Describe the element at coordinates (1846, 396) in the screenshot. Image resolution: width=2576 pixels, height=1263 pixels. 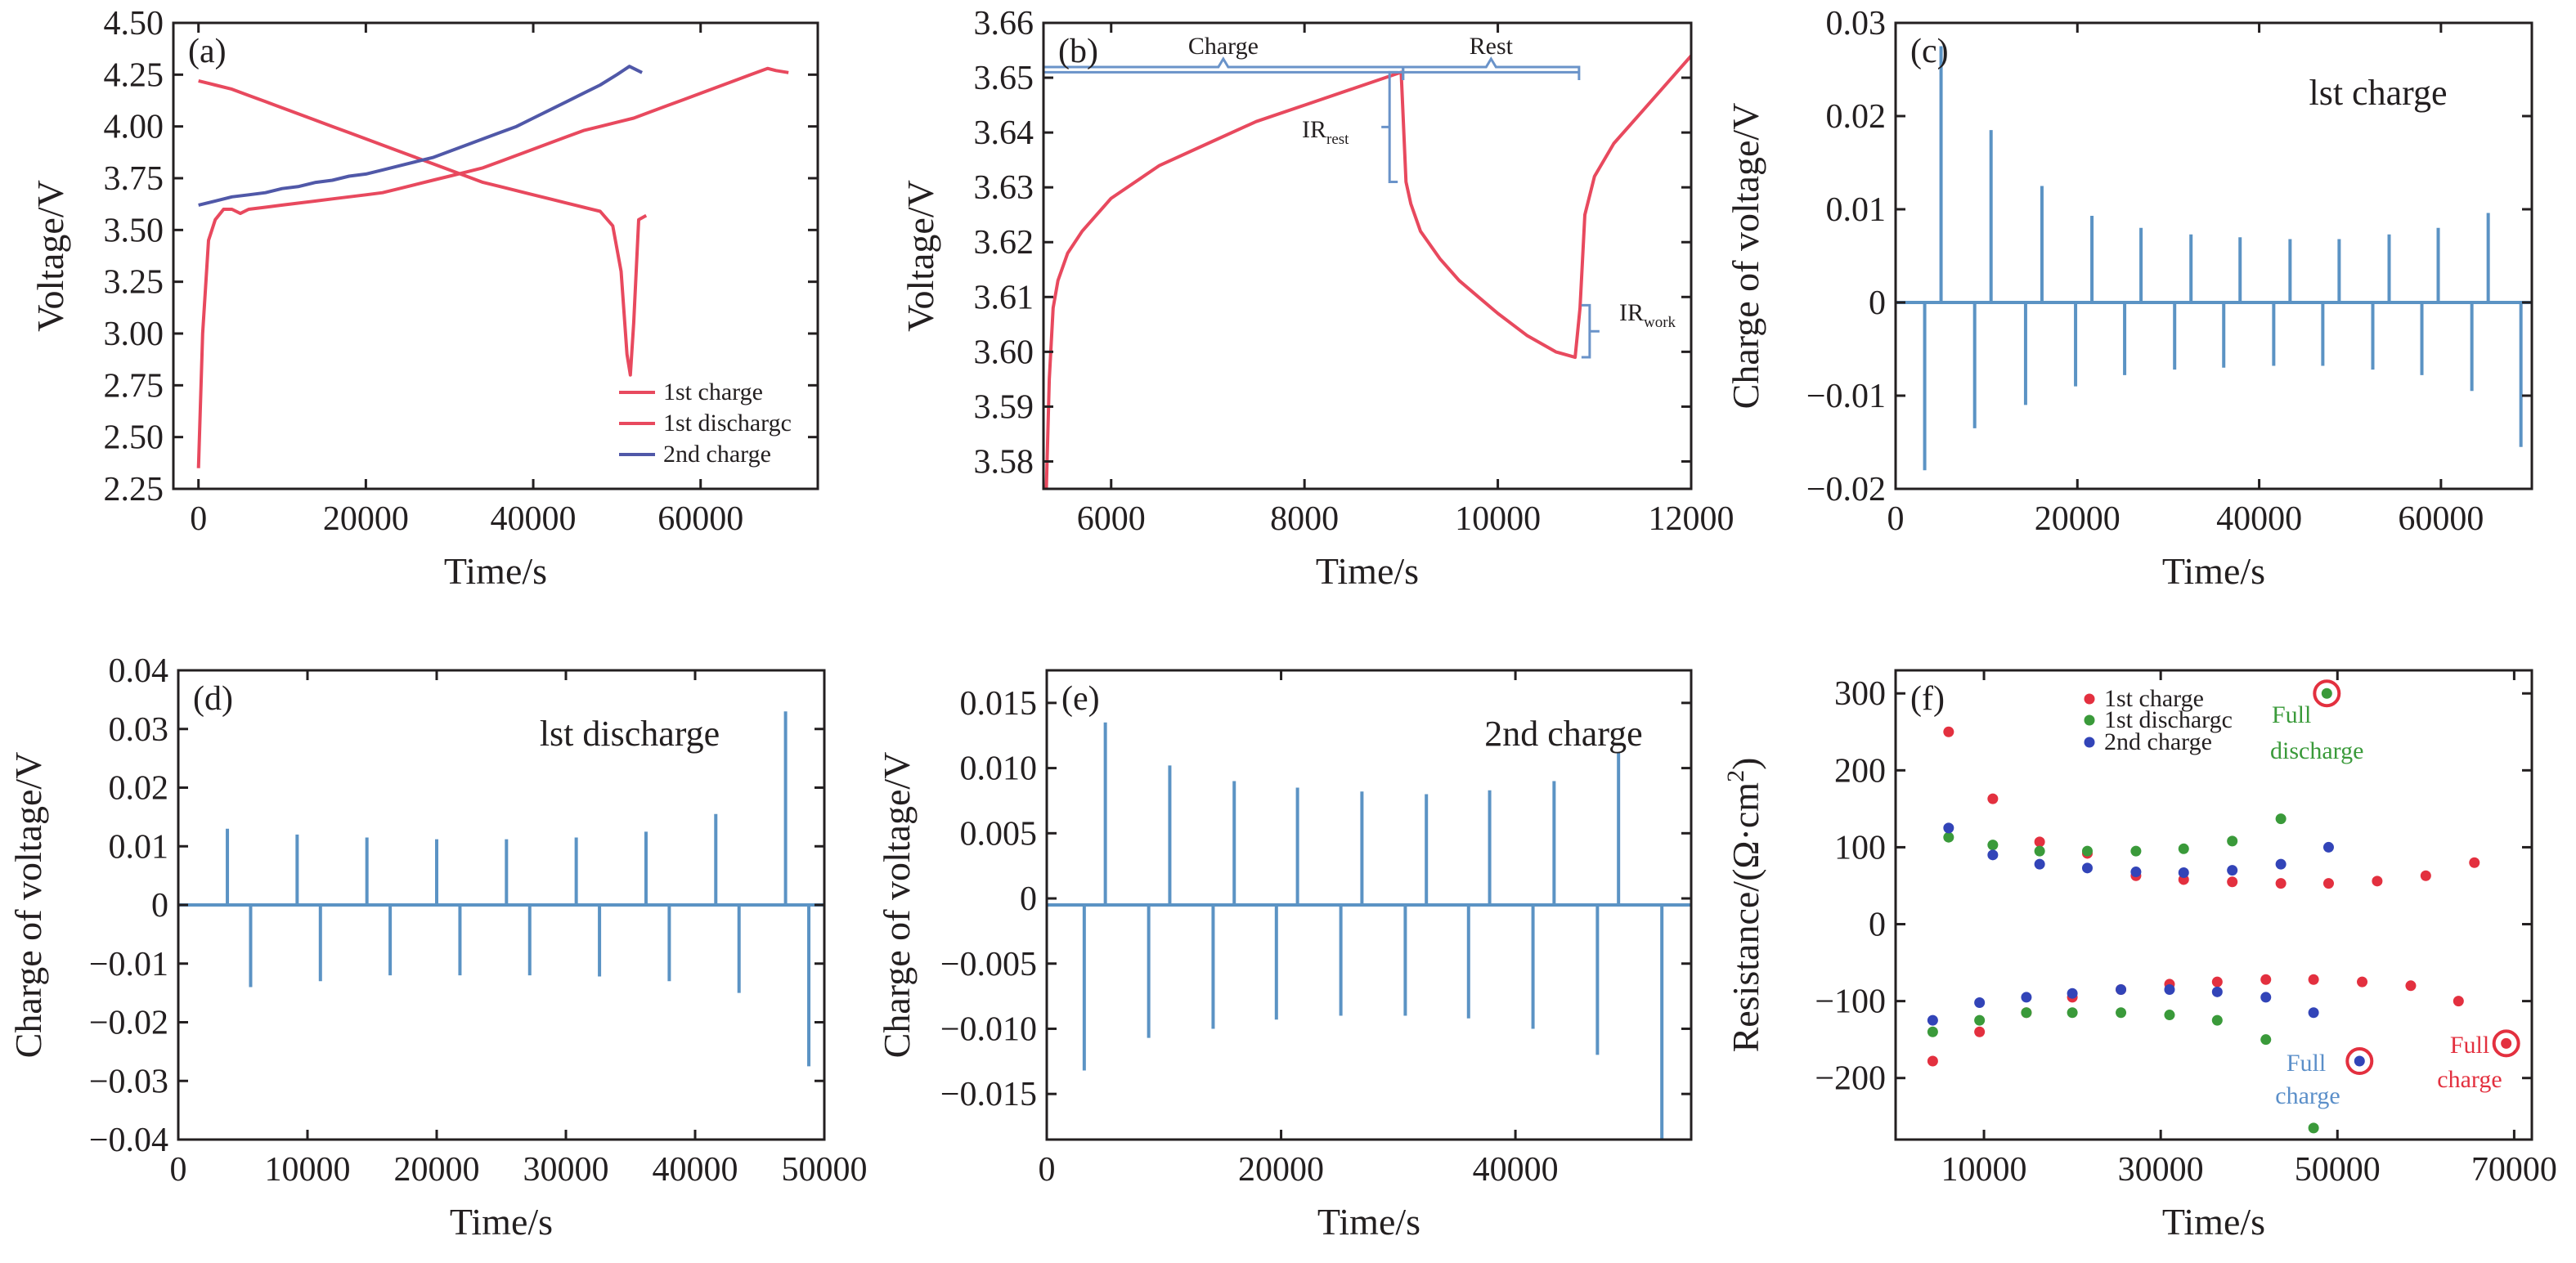
I see `y-tick-label: −0.01` at that location.